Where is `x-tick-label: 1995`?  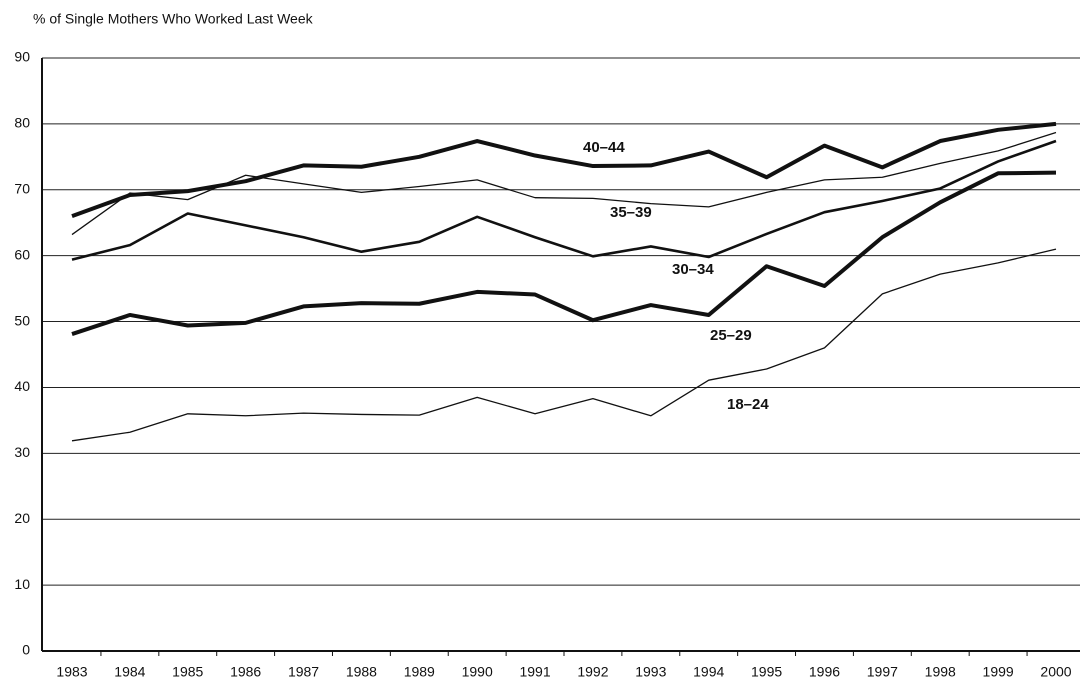
x-tick-label: 1995 is located at coordinates (766, 672).